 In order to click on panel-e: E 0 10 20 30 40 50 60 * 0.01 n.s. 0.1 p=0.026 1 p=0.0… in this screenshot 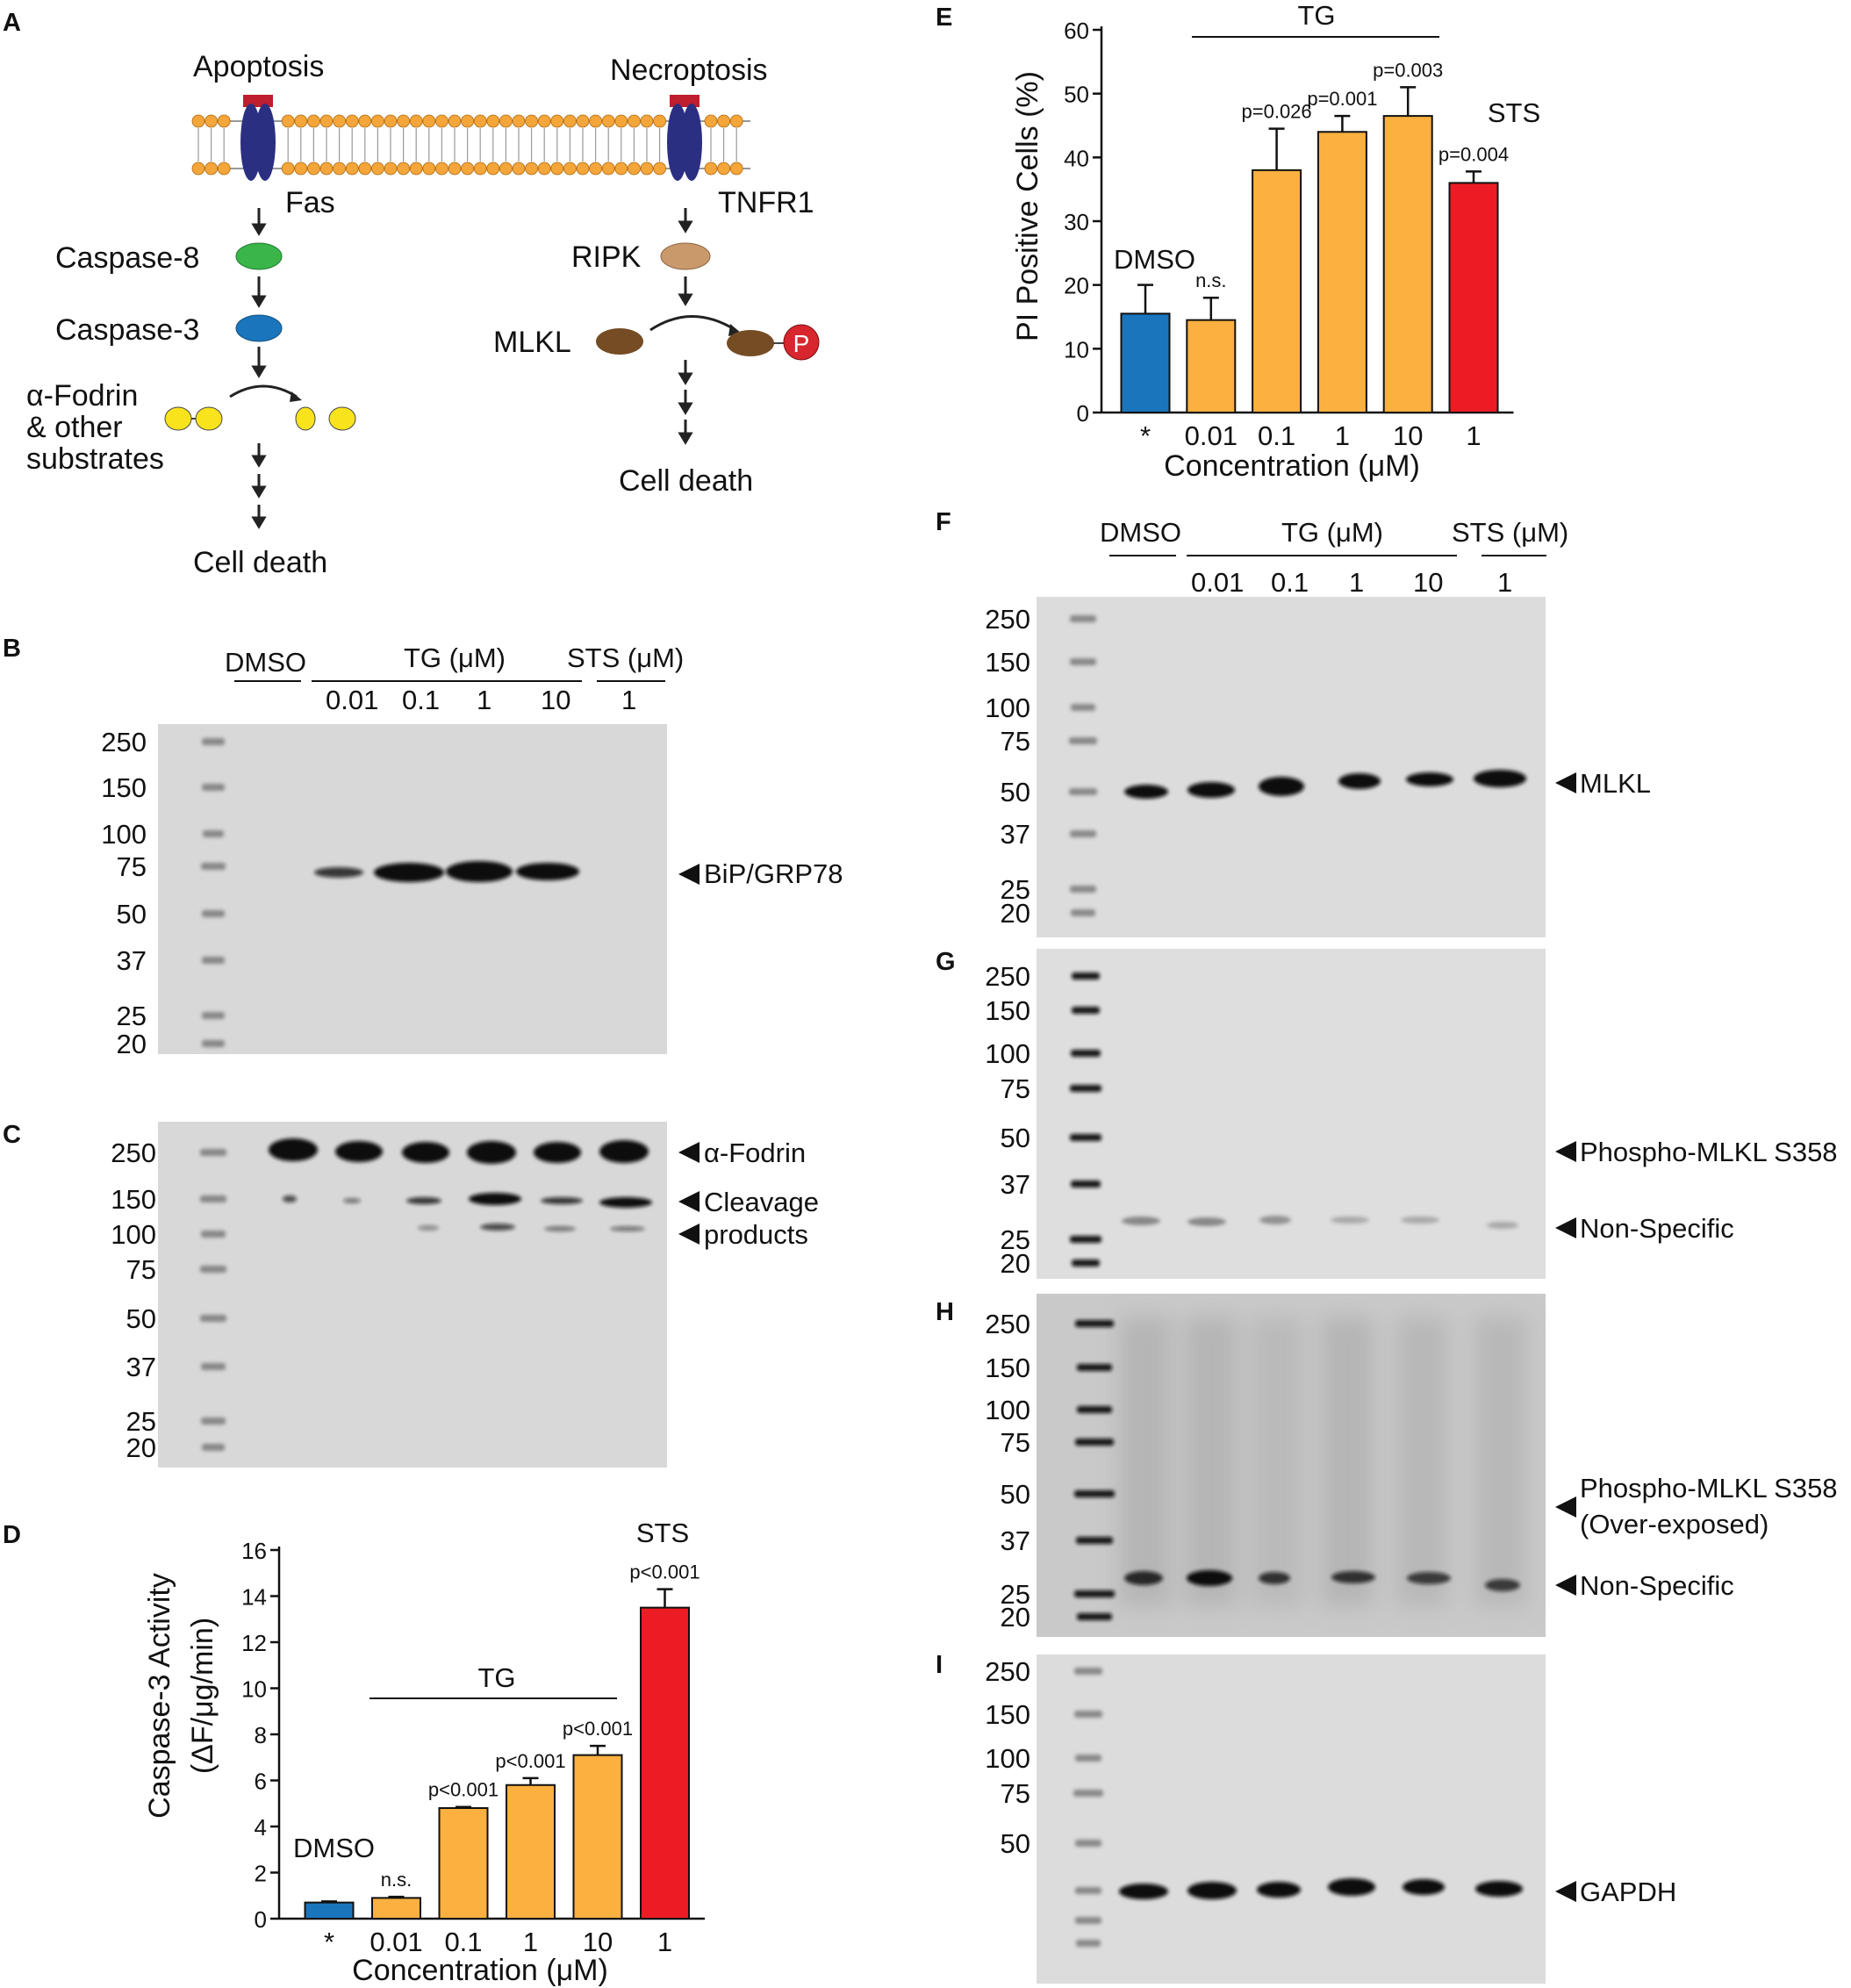, I will do `click(1238, 241)`.